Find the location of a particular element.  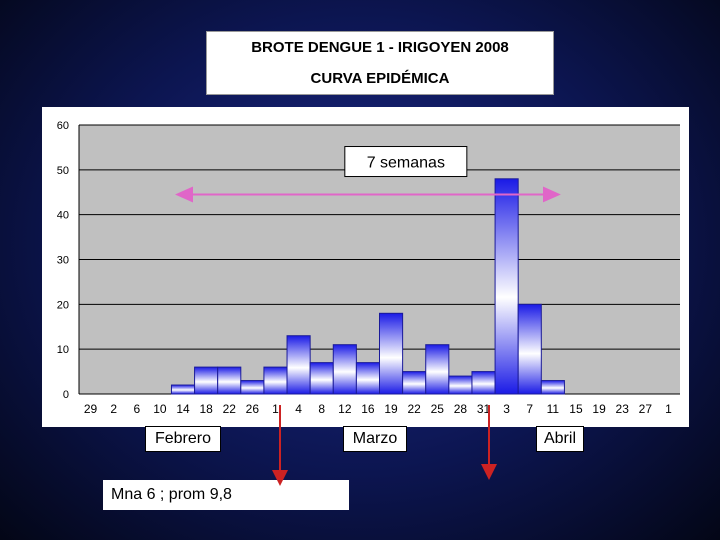

y-tick-label: 0 is located at coordinates (66, 395).